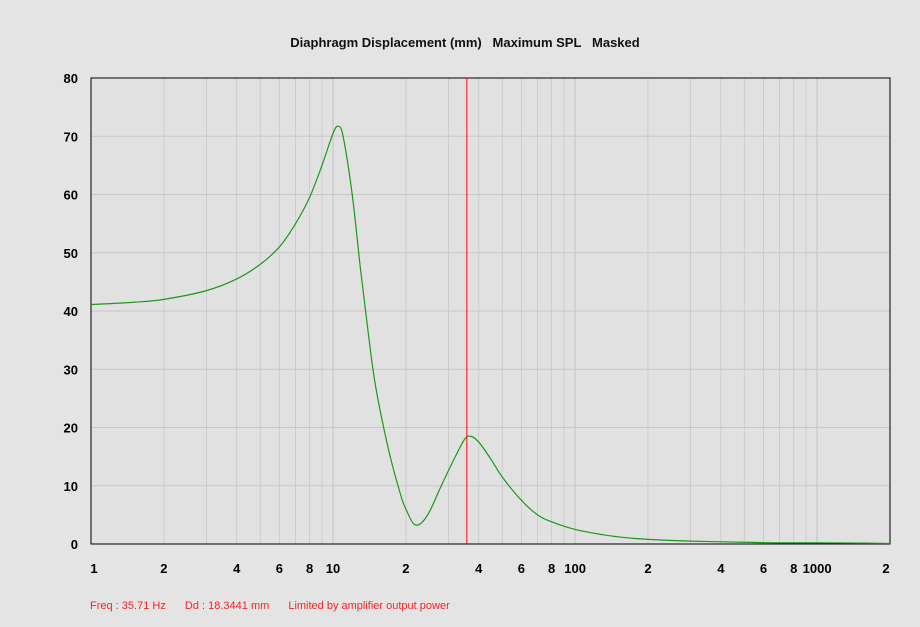  What do you see at coordinates (489, 568) in the screenshot?
I see `x-axis-ticks: 1 2 4 6 8 10 2 4 6 8 100 2 4 6 8 1000 2` at bounding box center [489, 568].